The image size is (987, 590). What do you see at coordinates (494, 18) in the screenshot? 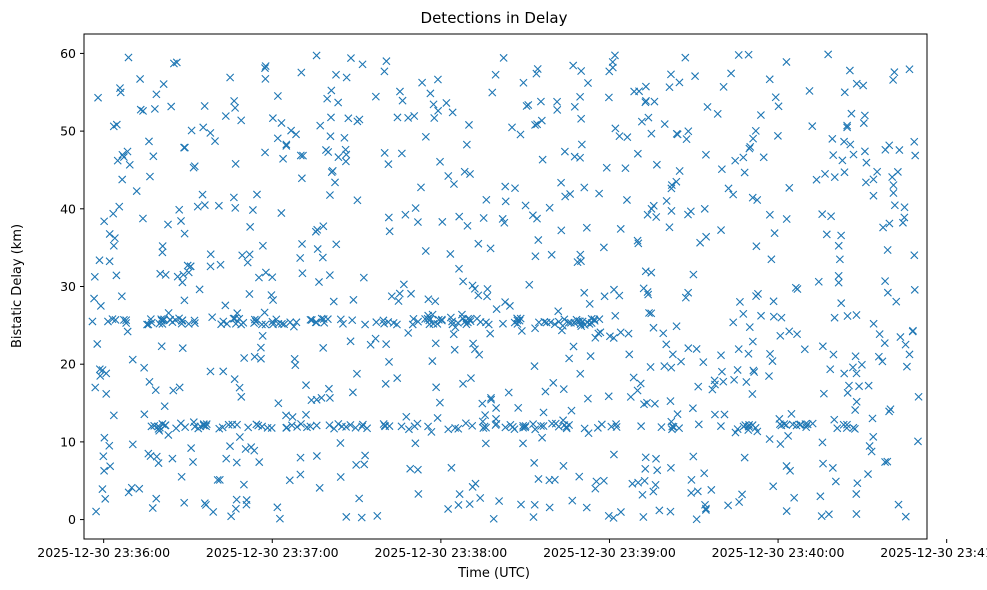
I see `chart-title: Detections in Delay` at bounding box center [494, 18].